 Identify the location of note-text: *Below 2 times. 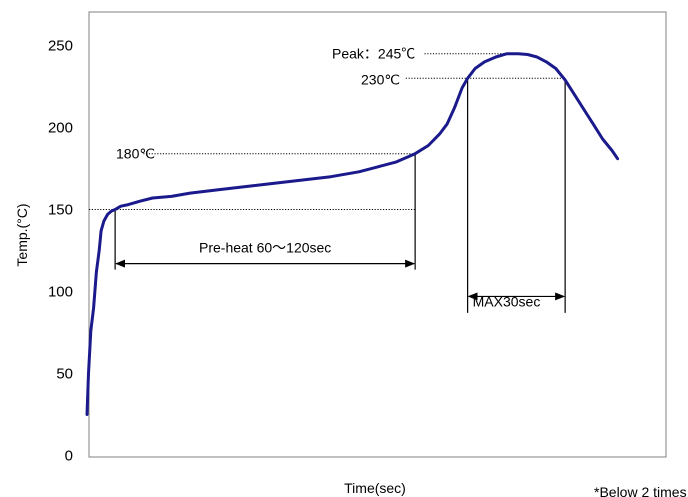
(640, 490).